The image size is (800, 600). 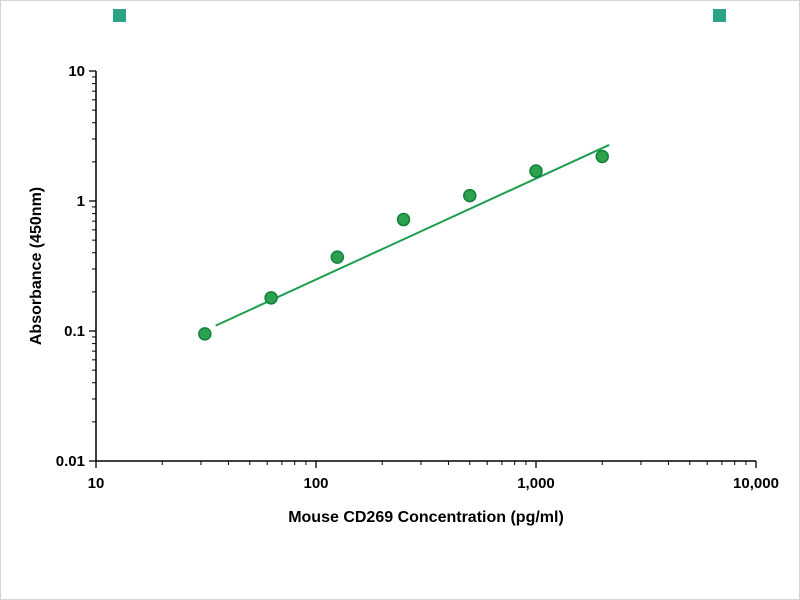 What do you see at coordinates (119, 15) in the screenshot?
I see `corner-marker-left` at bounding box center [119, 15].